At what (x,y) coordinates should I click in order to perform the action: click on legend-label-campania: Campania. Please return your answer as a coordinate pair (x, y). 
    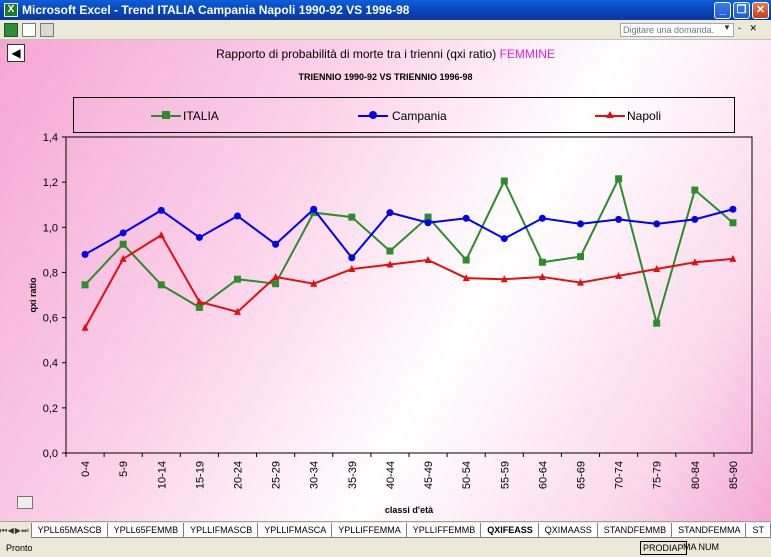
    Looking at the image, I should click on (419, 116).